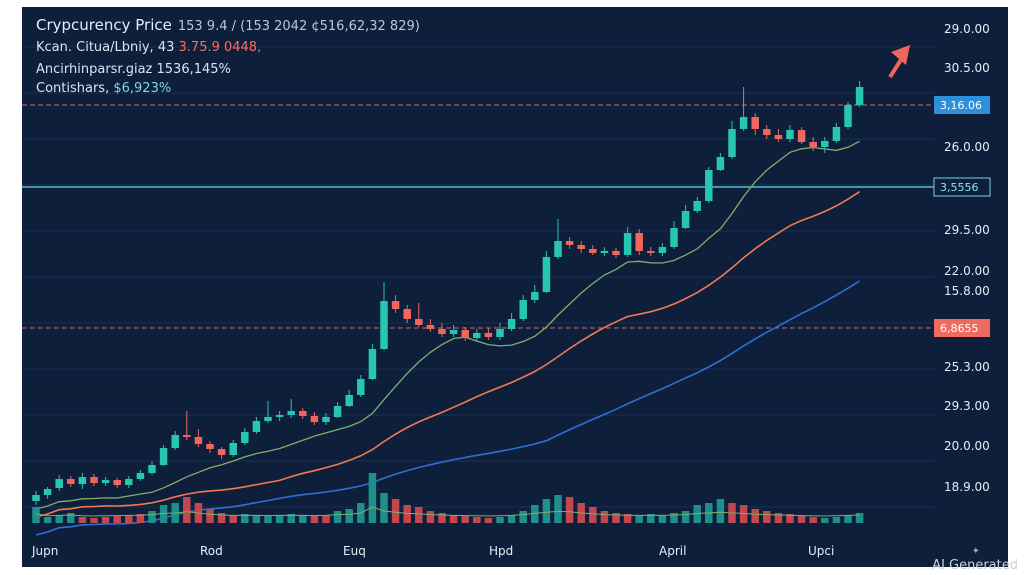 This screenshot has height=575, width=1024. I want to click on x-axis-tick-label: Jupn, so click(44, 551).